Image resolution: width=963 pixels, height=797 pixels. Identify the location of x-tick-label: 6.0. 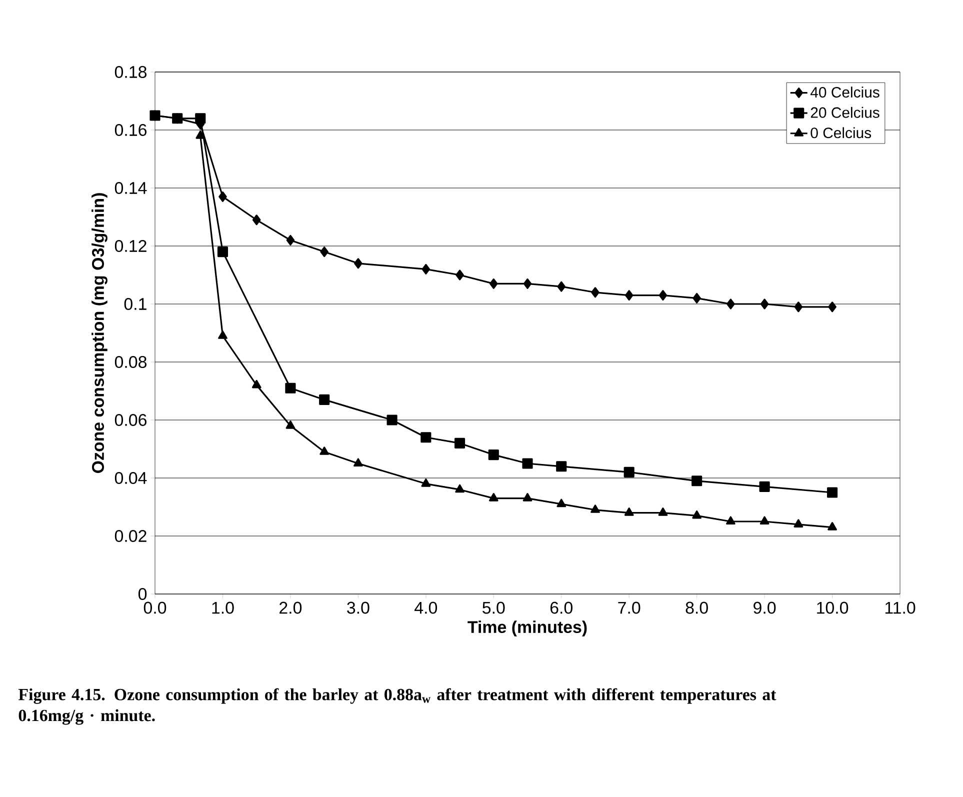
(561, 608).